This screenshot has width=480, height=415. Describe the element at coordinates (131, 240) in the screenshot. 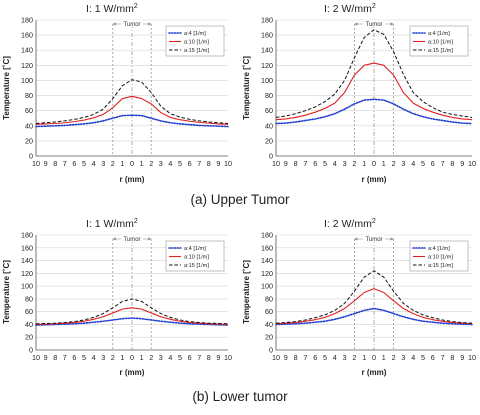

I see `tumor-label: Tumor` at that location.